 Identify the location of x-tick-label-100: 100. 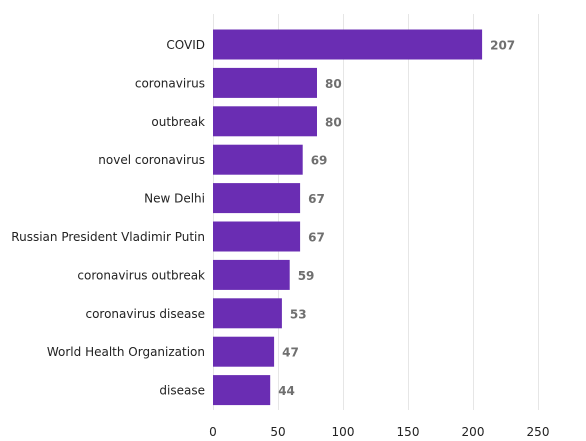
(343, 432).